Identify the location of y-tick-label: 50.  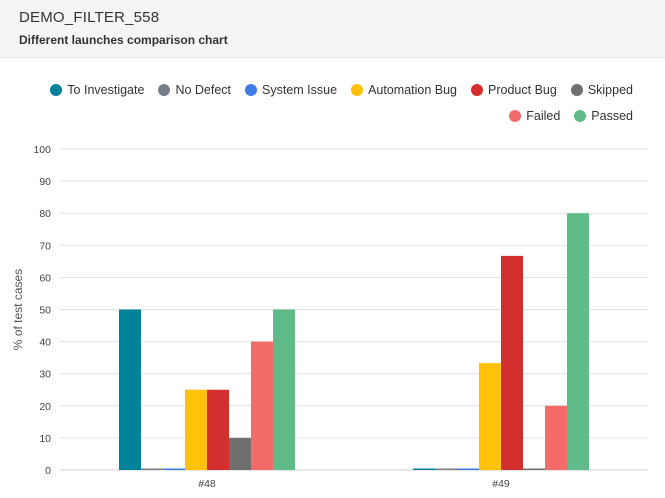
(45, 311).